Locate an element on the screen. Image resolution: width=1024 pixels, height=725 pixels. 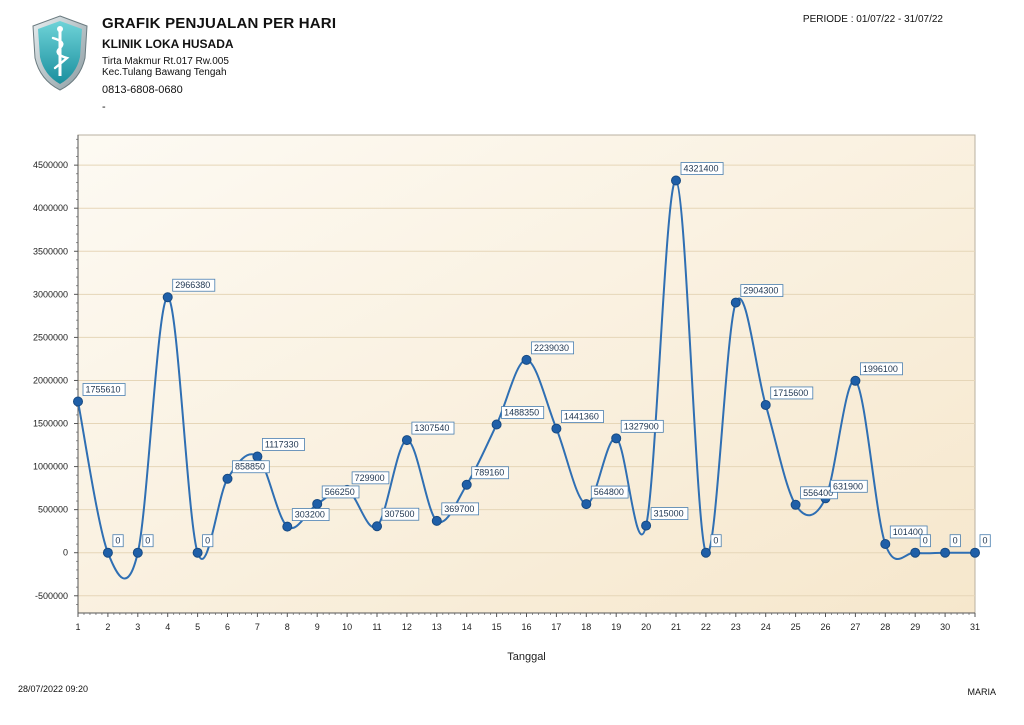
printed-by-user: MARIA is located at coordinates (981, 692).